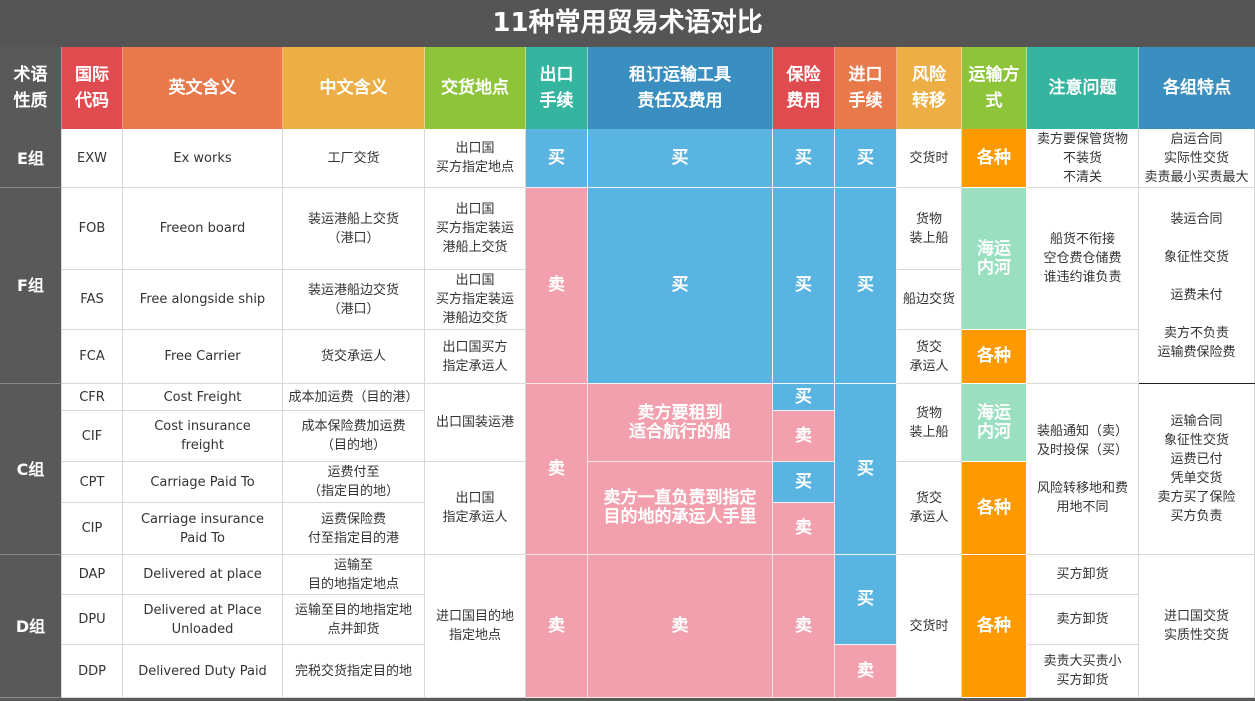  Describe the element at coordinates (1083, 671) in the screenshot. I see `notes: 卖责大买责小 买方卸货` at that location.